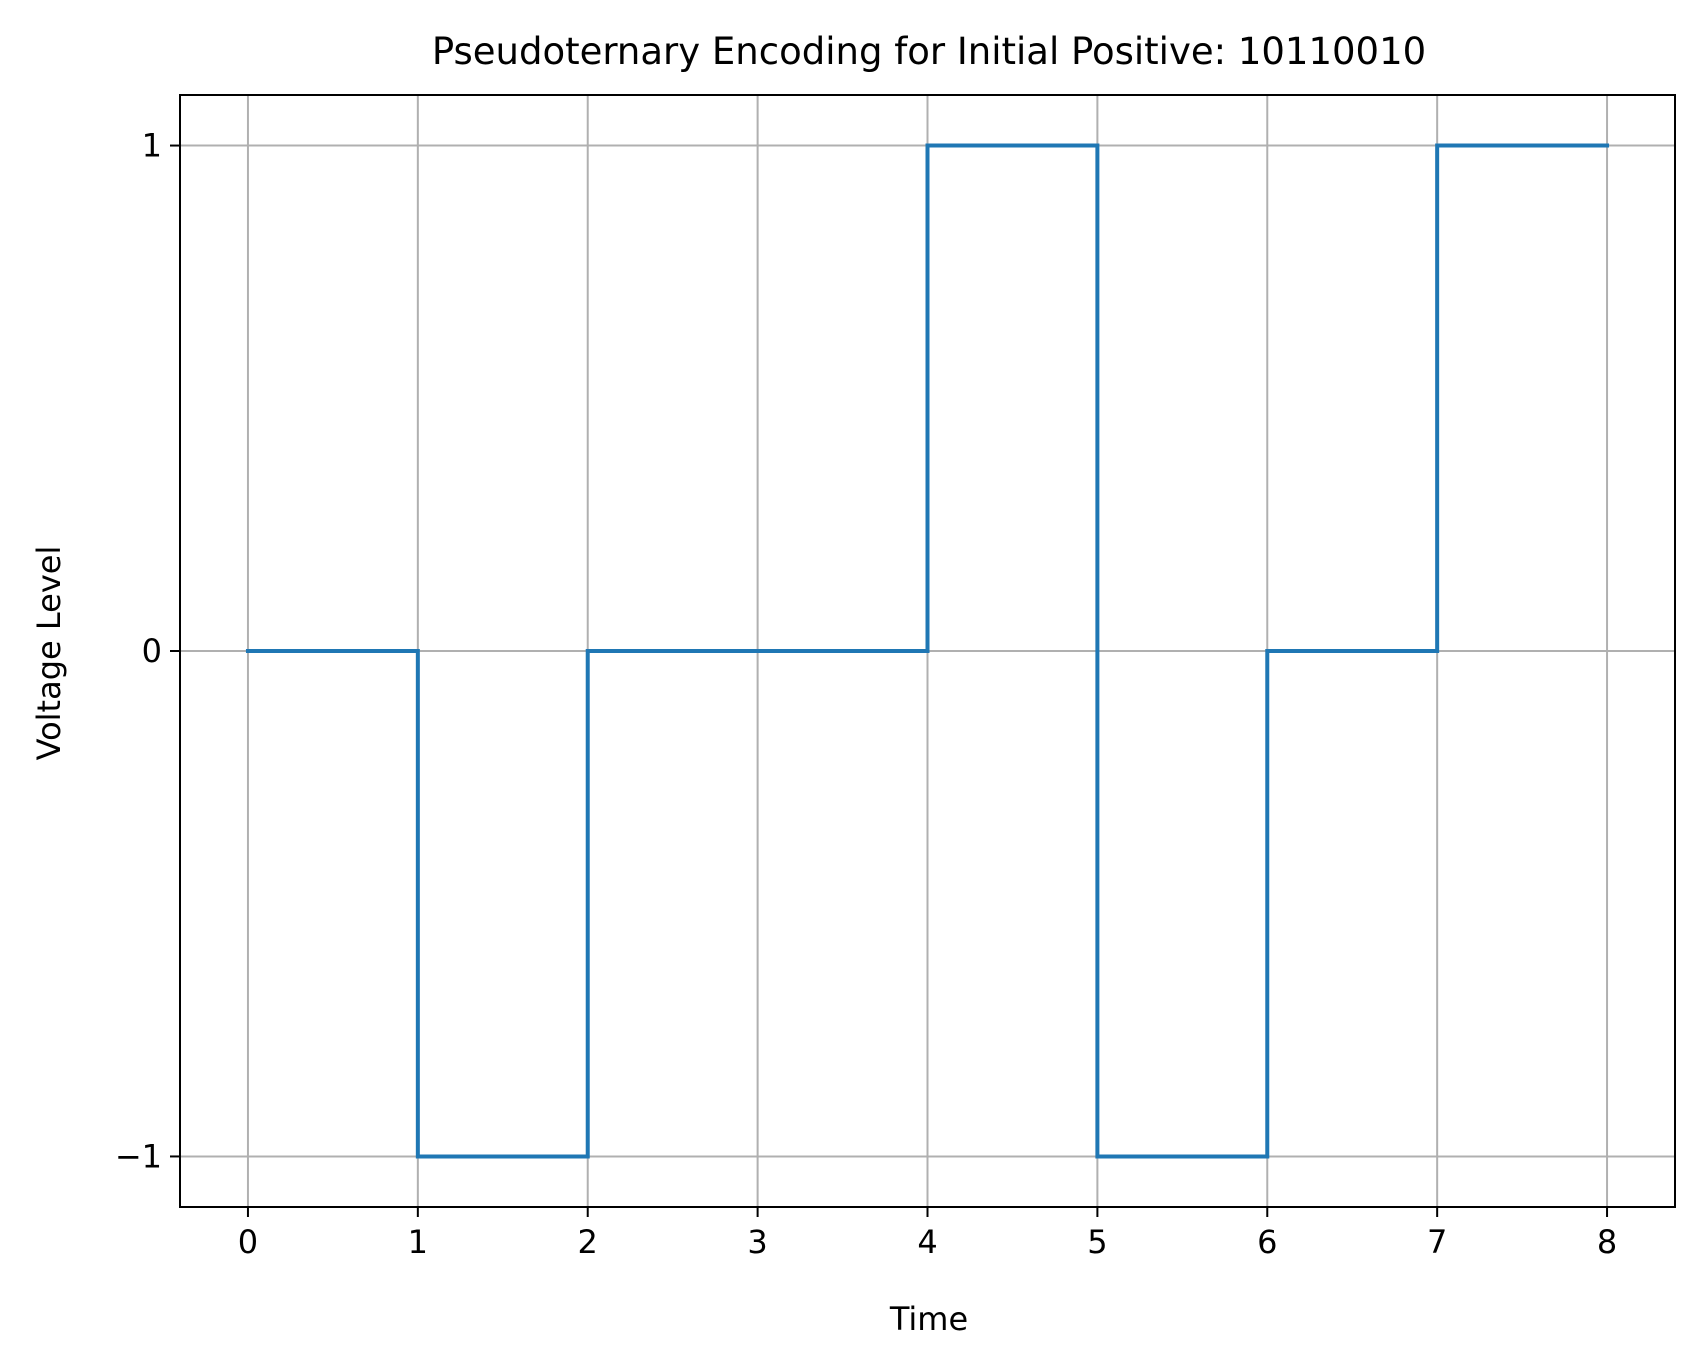 This screenshot has width=1697, height=1365. What do you see at coordinates (1437, 1242) in the screenshot?
I see `x-tick-label: 7` at bounding box center [1437, 1242].